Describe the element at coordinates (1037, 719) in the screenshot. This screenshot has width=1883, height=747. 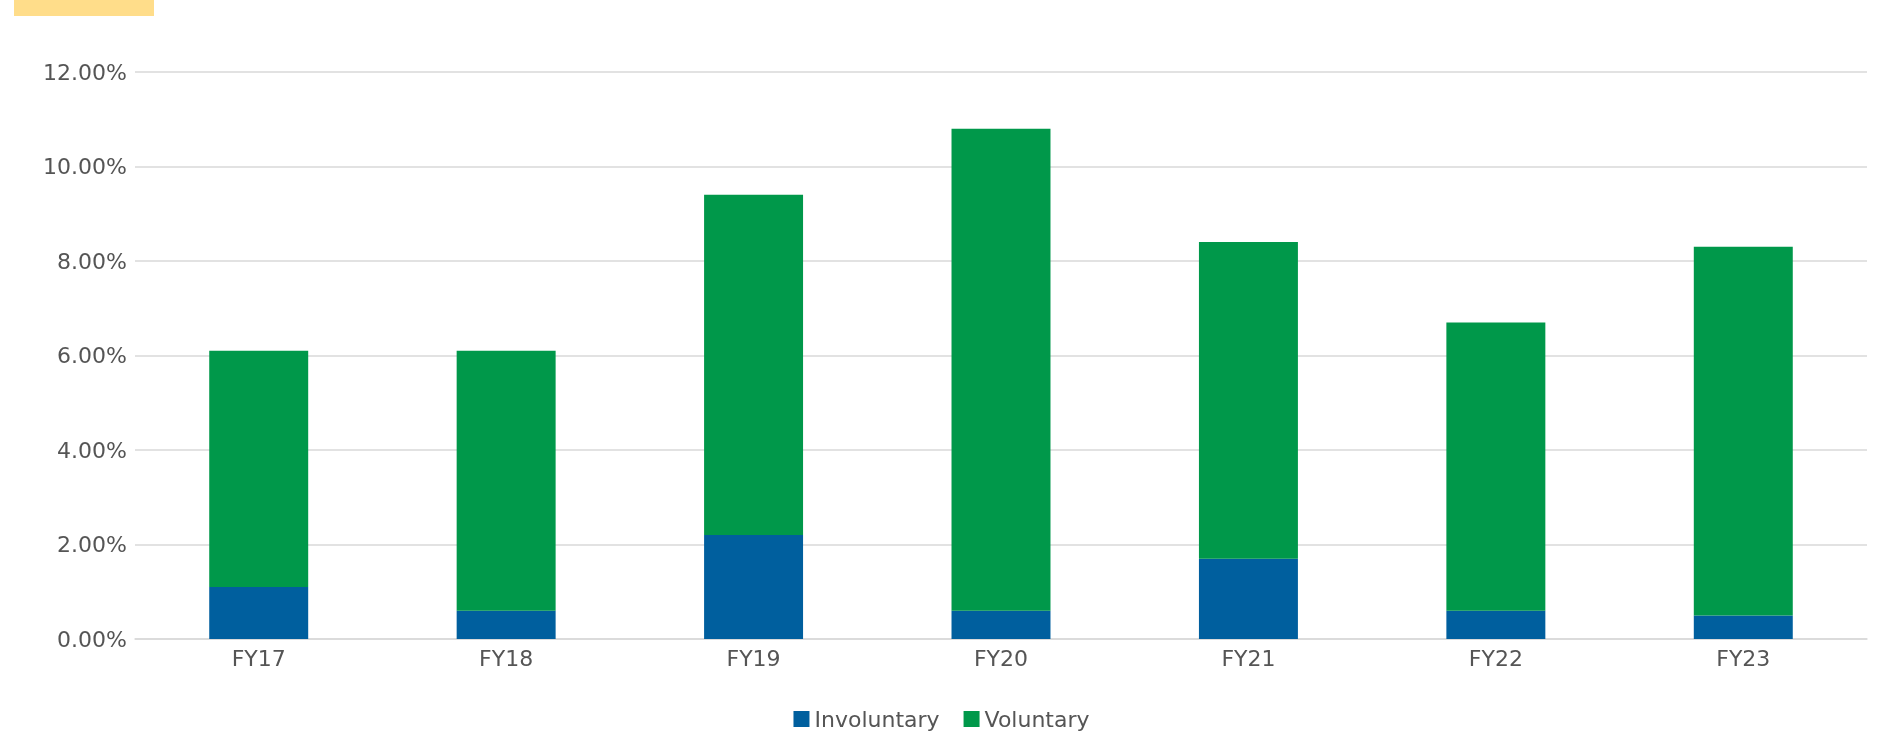
I see `legend-label: Voluntary` at that location.